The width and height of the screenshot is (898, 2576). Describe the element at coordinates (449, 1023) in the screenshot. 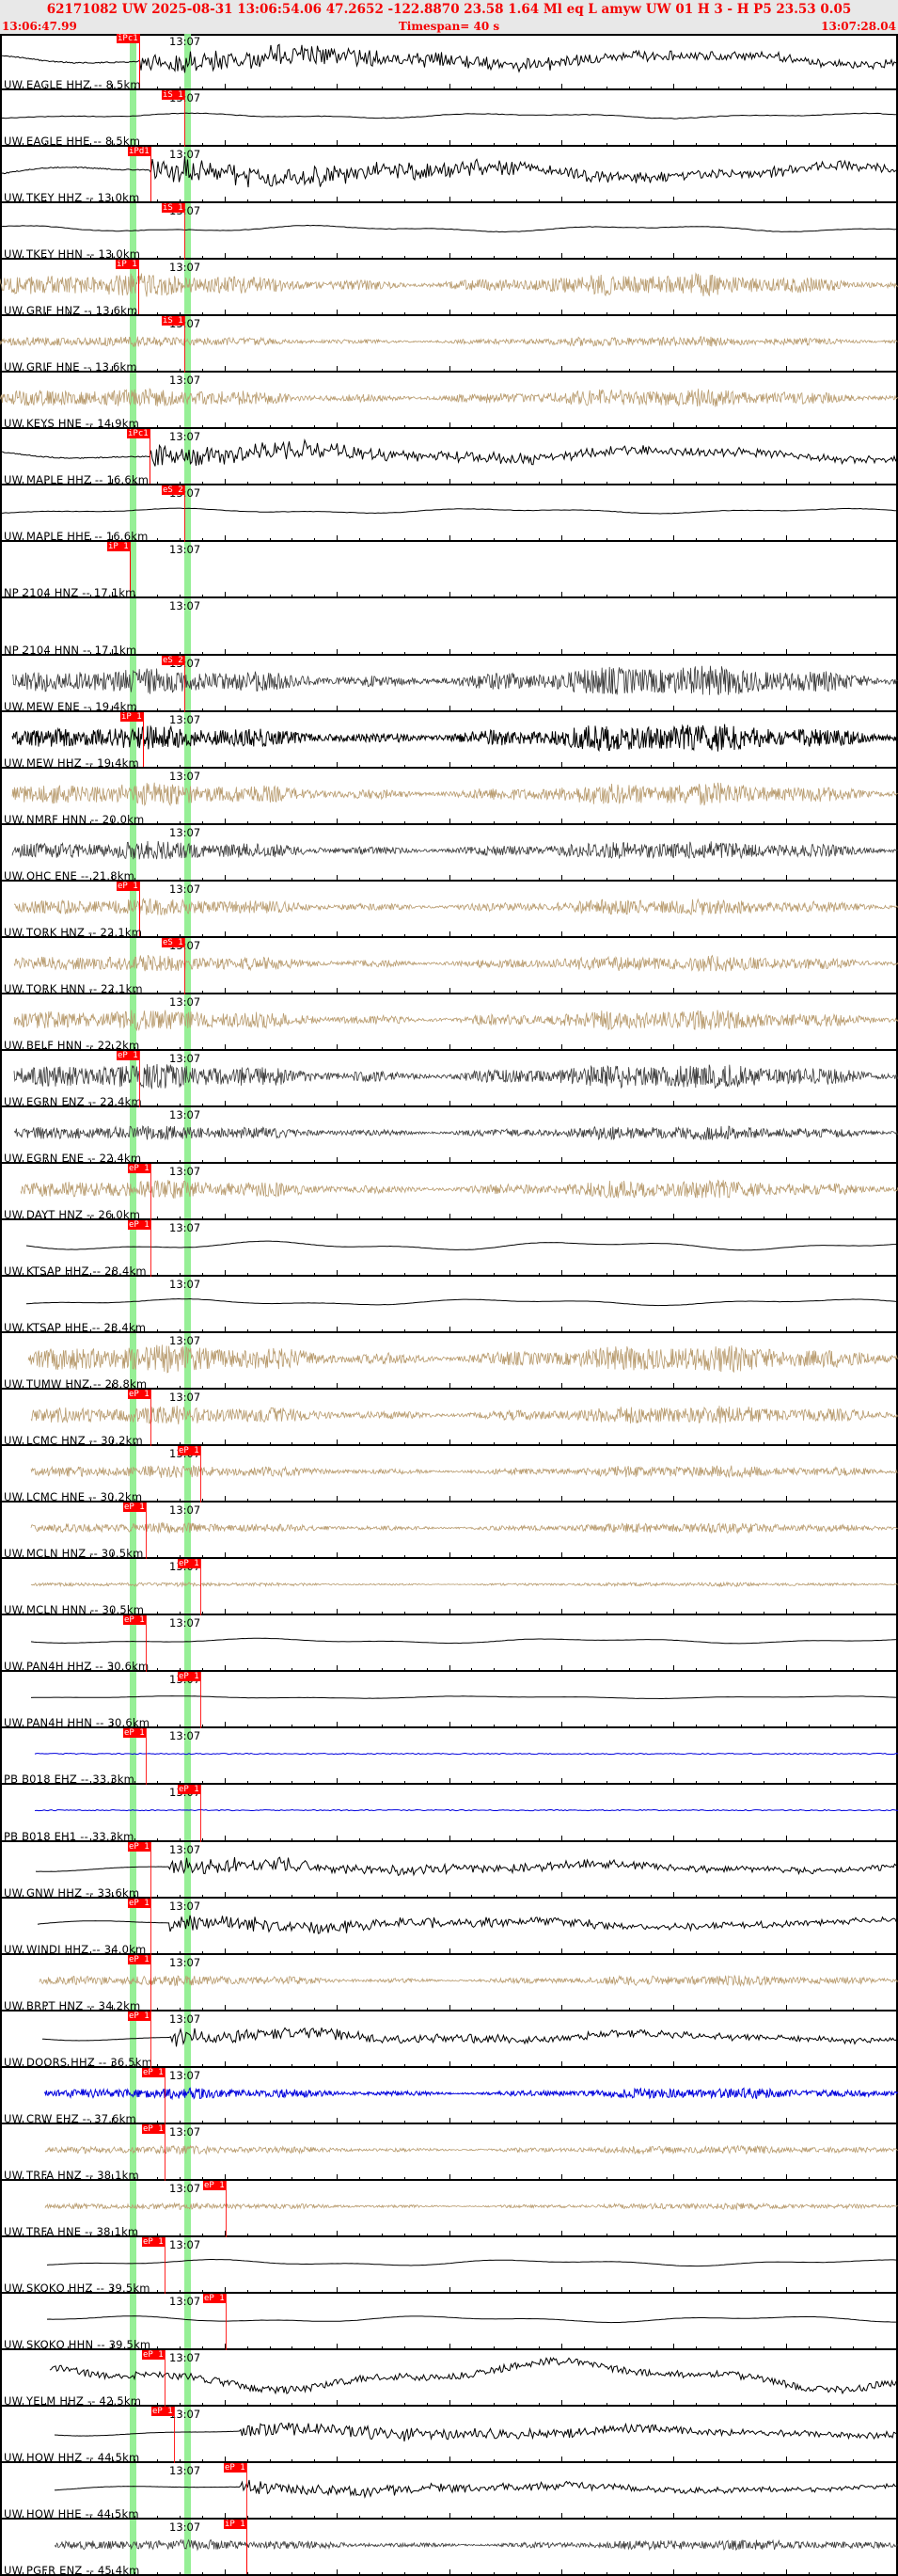

I see `trace-row: UW BELF HNN -- 22.2km 13:07` at that location.